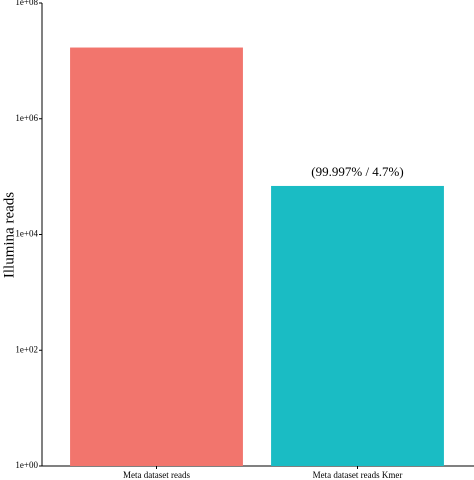 The image size is (474, 480). Describe the element at coordinates (156, 475) in the screenshot. I see `x-tick-label: Meta dataset reads` at that location.